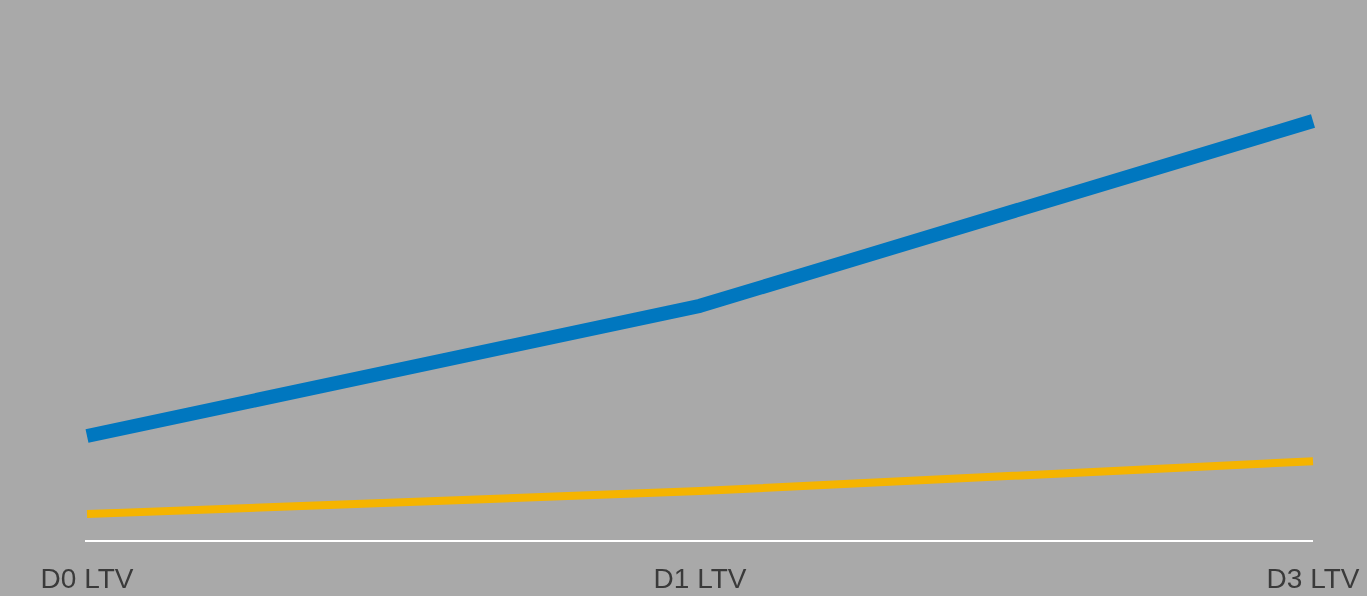 The image size is (1367, 596). Describe the element at coordinates (700, 578) in the screenshot. I see `x-tick-label: D1 LTV` at that location.